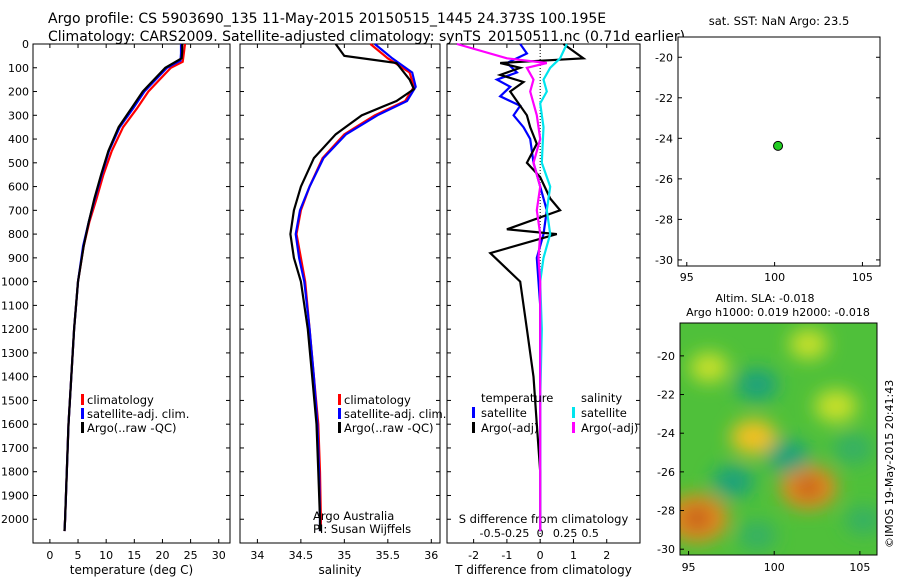 Image resolution: width=900 pixels, height=580 pixels. Describe the element at coordinates (573, 555) in the screenshot. I see `x-tick-label: 1` at that location.